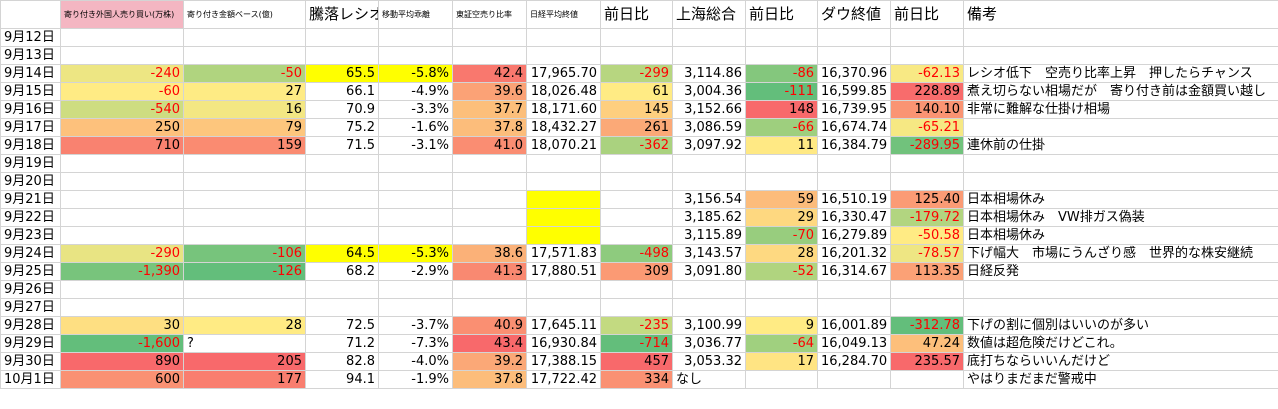 The image size is (1278, 409). I want to click on value-cell: -299, so click(636, 73).